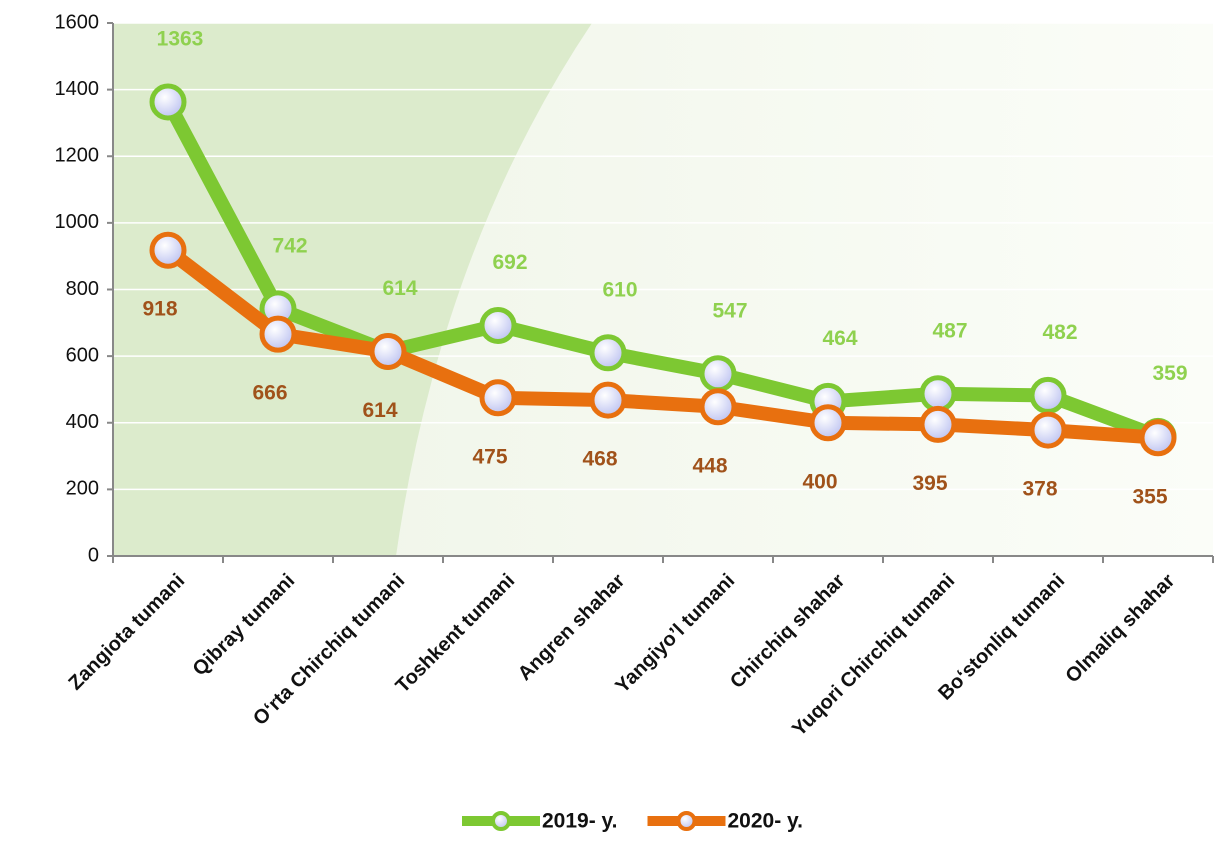  What do you see at coordinates (1149, 496) in the screenshot?
I see `data-label: 355` at bounding box center [1149, 496].